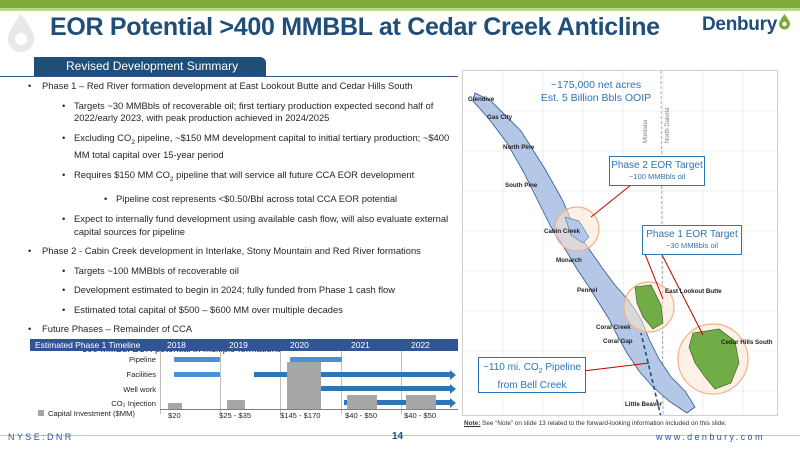  Describe the element at coordinates (91, 413) in the screenshot. I see `capital-legend-label: Capital Investment ($MM)` at that location.